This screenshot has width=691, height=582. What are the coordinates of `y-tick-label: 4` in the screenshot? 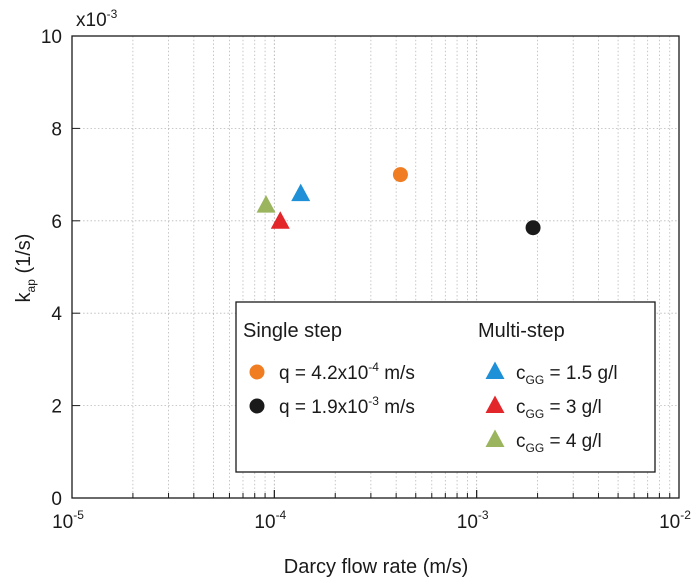 It's located at (56, 314).